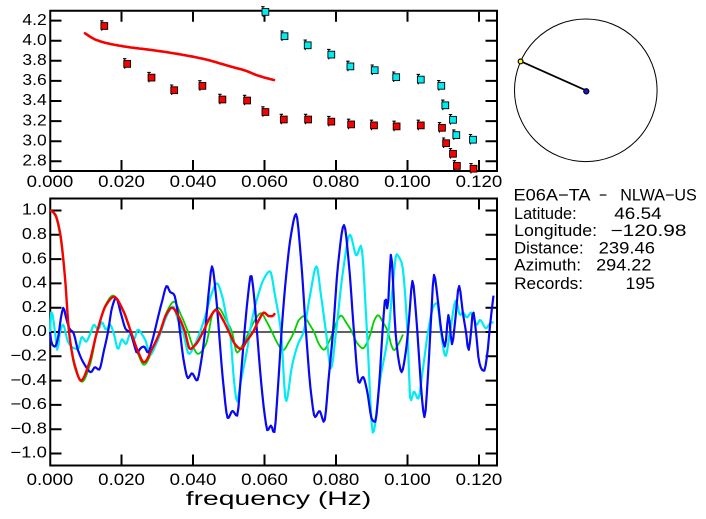  What do you see at coordinates (34, 20) in the screenshot?
I see `svg-text: 4.2` at bounding box center [34, 20].